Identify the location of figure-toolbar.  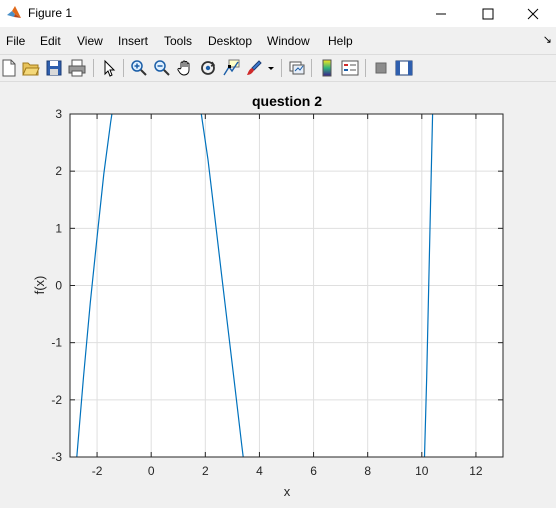
(278, 68).